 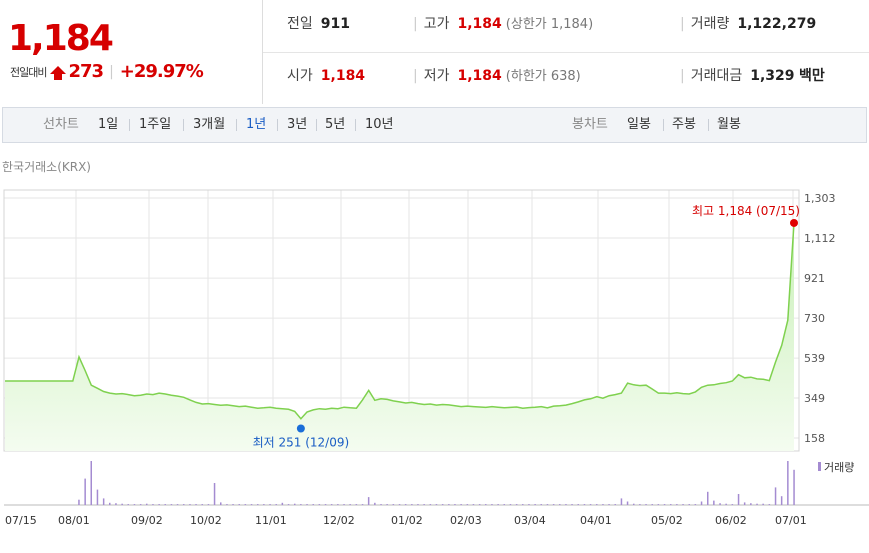 What do you see at coordinates (684, 124) in the screenshot?
I see `candle-option-weekly: 주봉` at bounding box center [684, 124].